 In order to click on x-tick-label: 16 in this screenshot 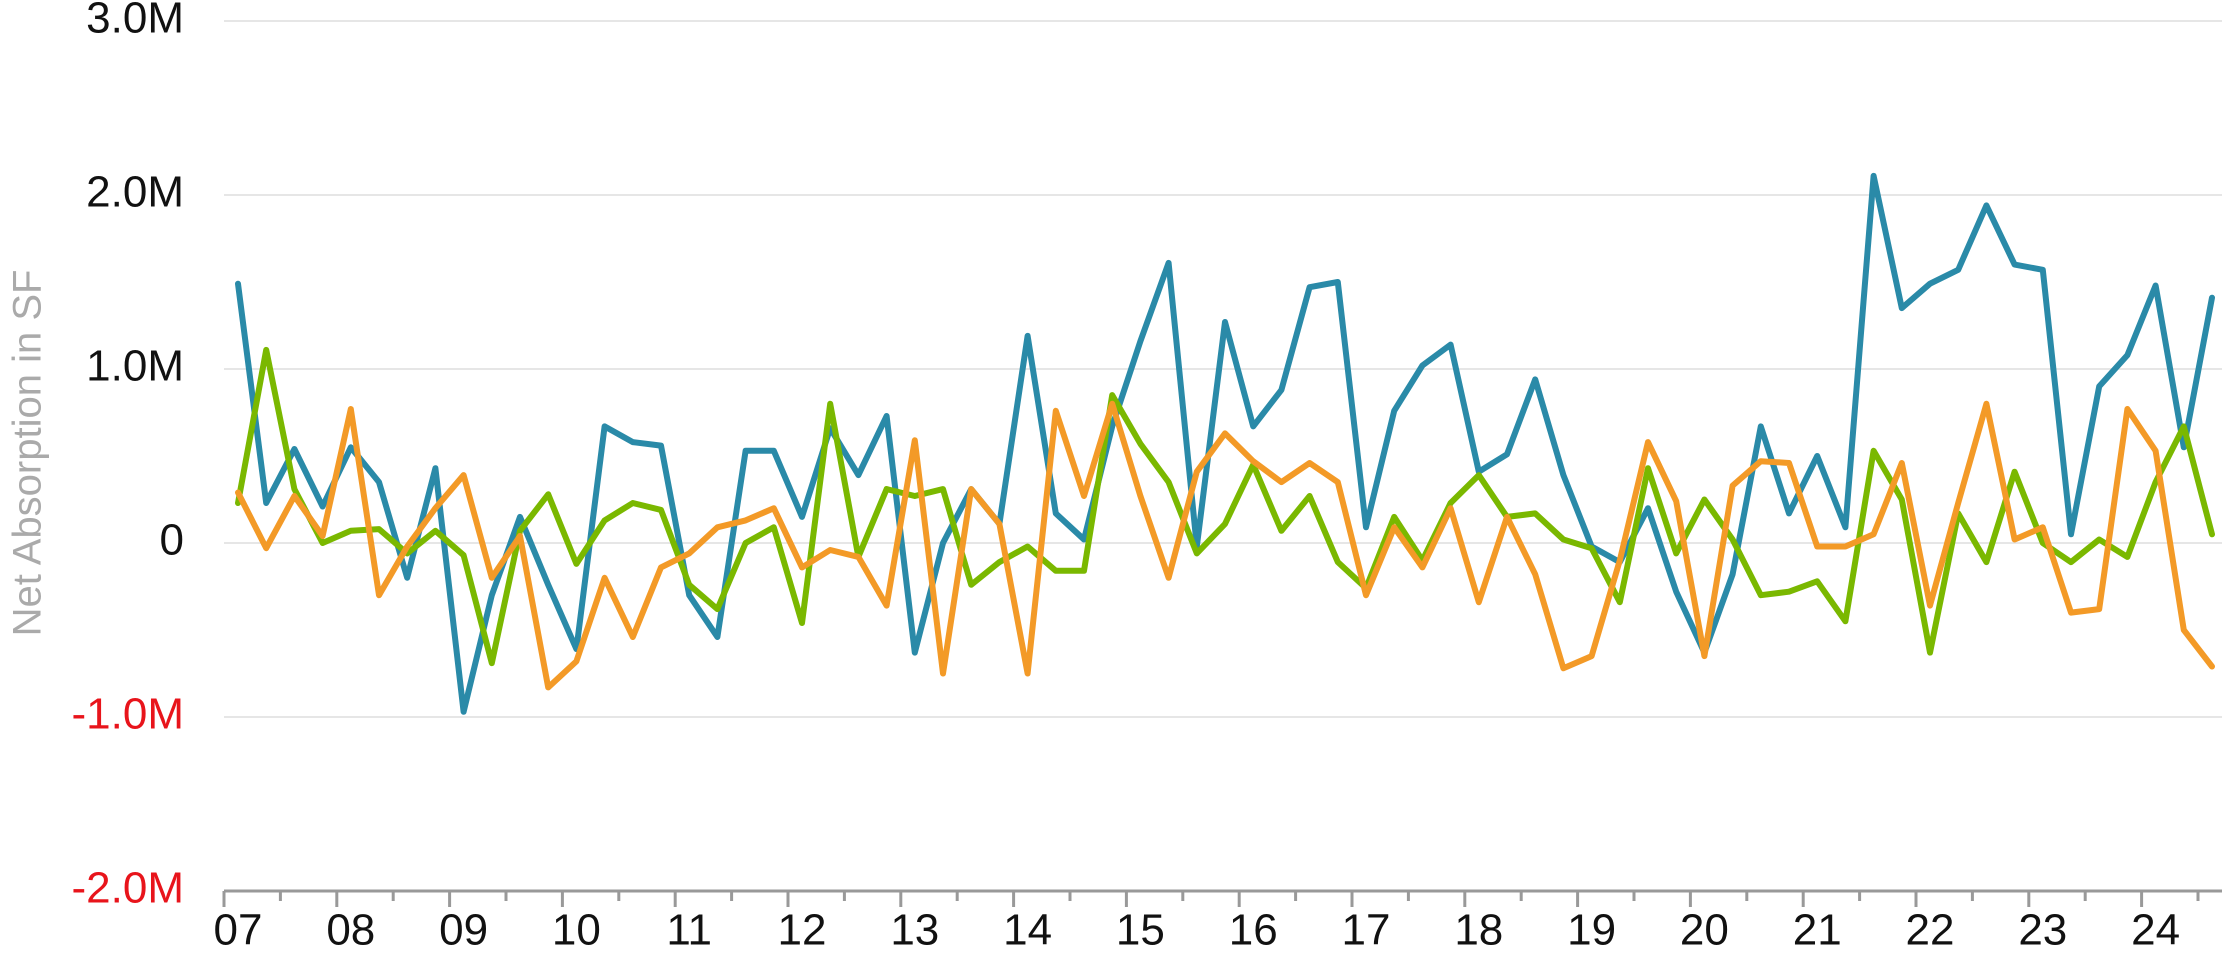, I will do `click(1253, 930)`.